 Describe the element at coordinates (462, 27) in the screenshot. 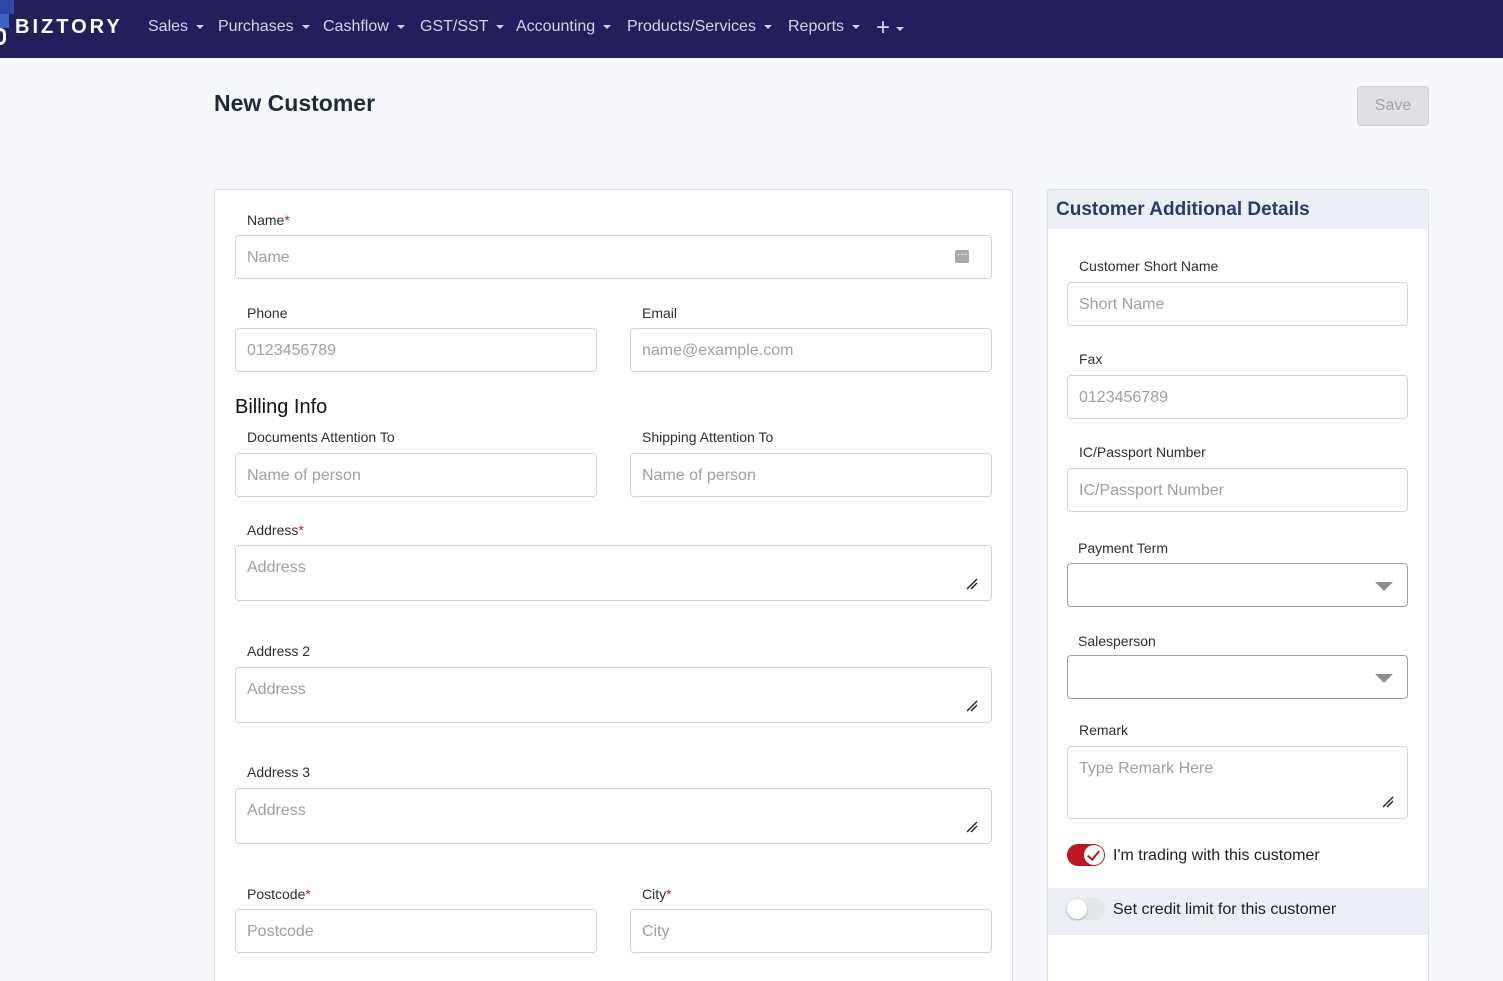

I see `nav-gst-sst: GST/SST` at that location.